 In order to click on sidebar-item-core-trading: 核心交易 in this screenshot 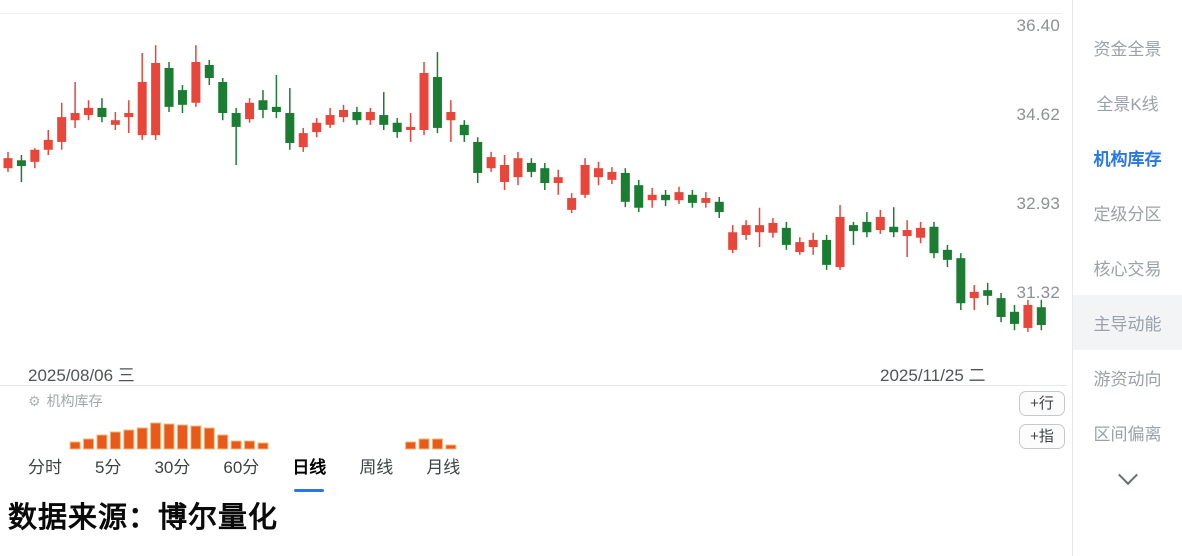, I will do `click(1127, 269)`.